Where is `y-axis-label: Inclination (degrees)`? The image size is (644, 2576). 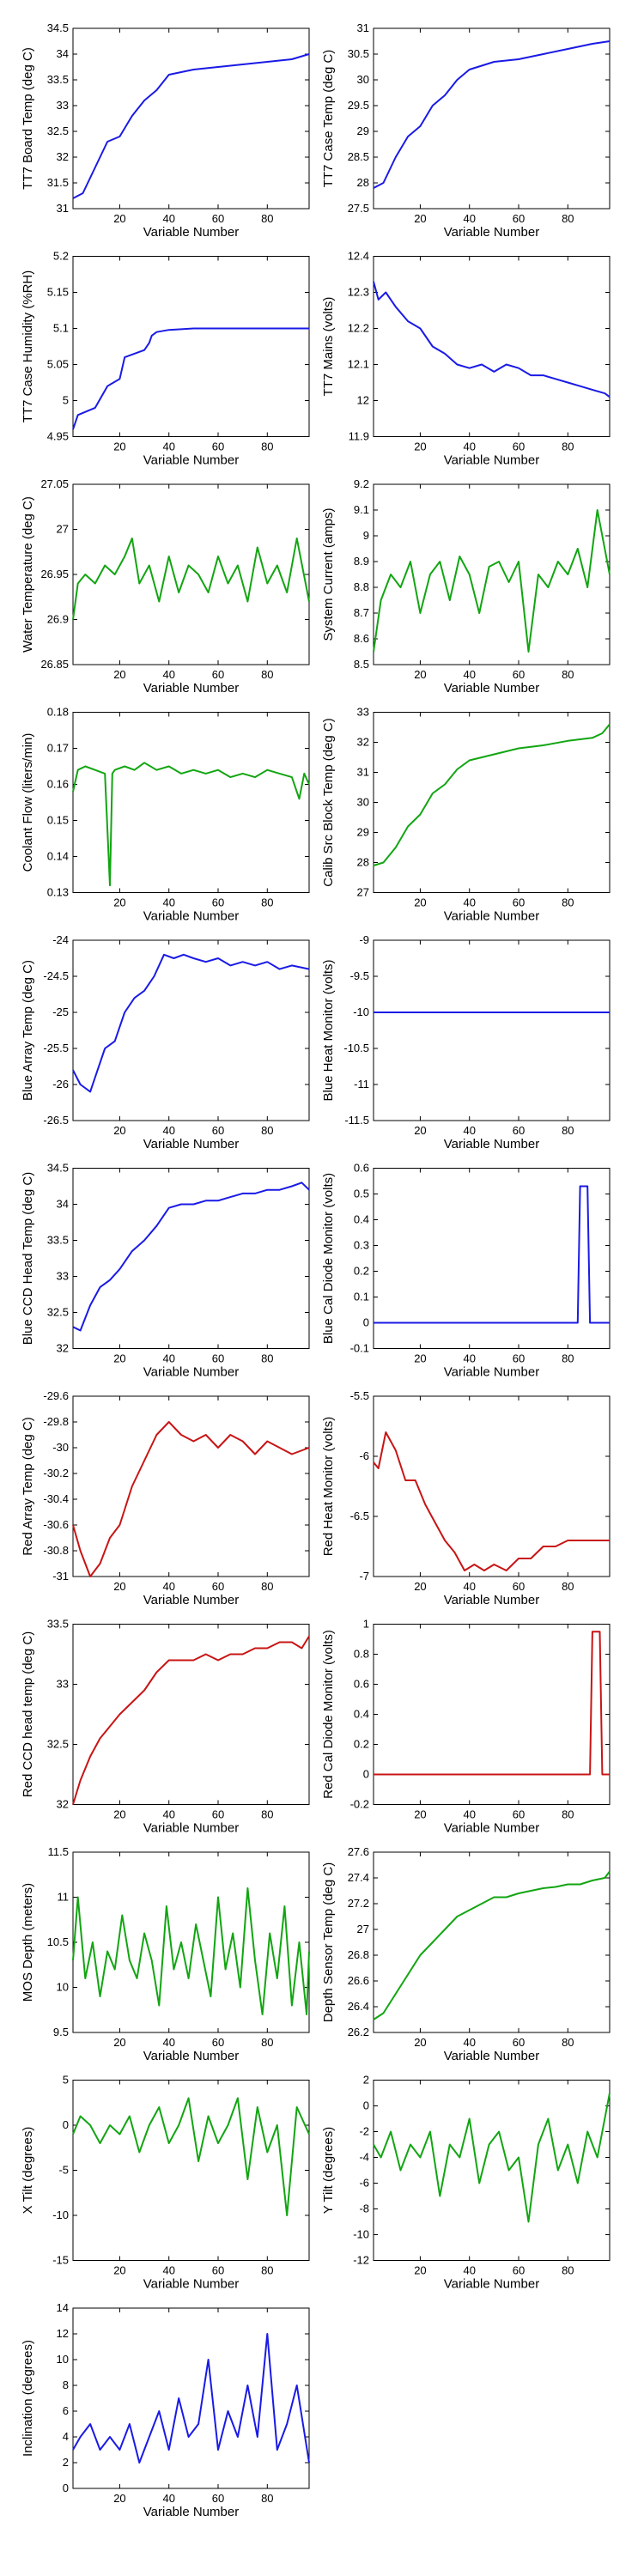 y-axis-label: Inclination (degrees) is located at coordinates (28, 2398).